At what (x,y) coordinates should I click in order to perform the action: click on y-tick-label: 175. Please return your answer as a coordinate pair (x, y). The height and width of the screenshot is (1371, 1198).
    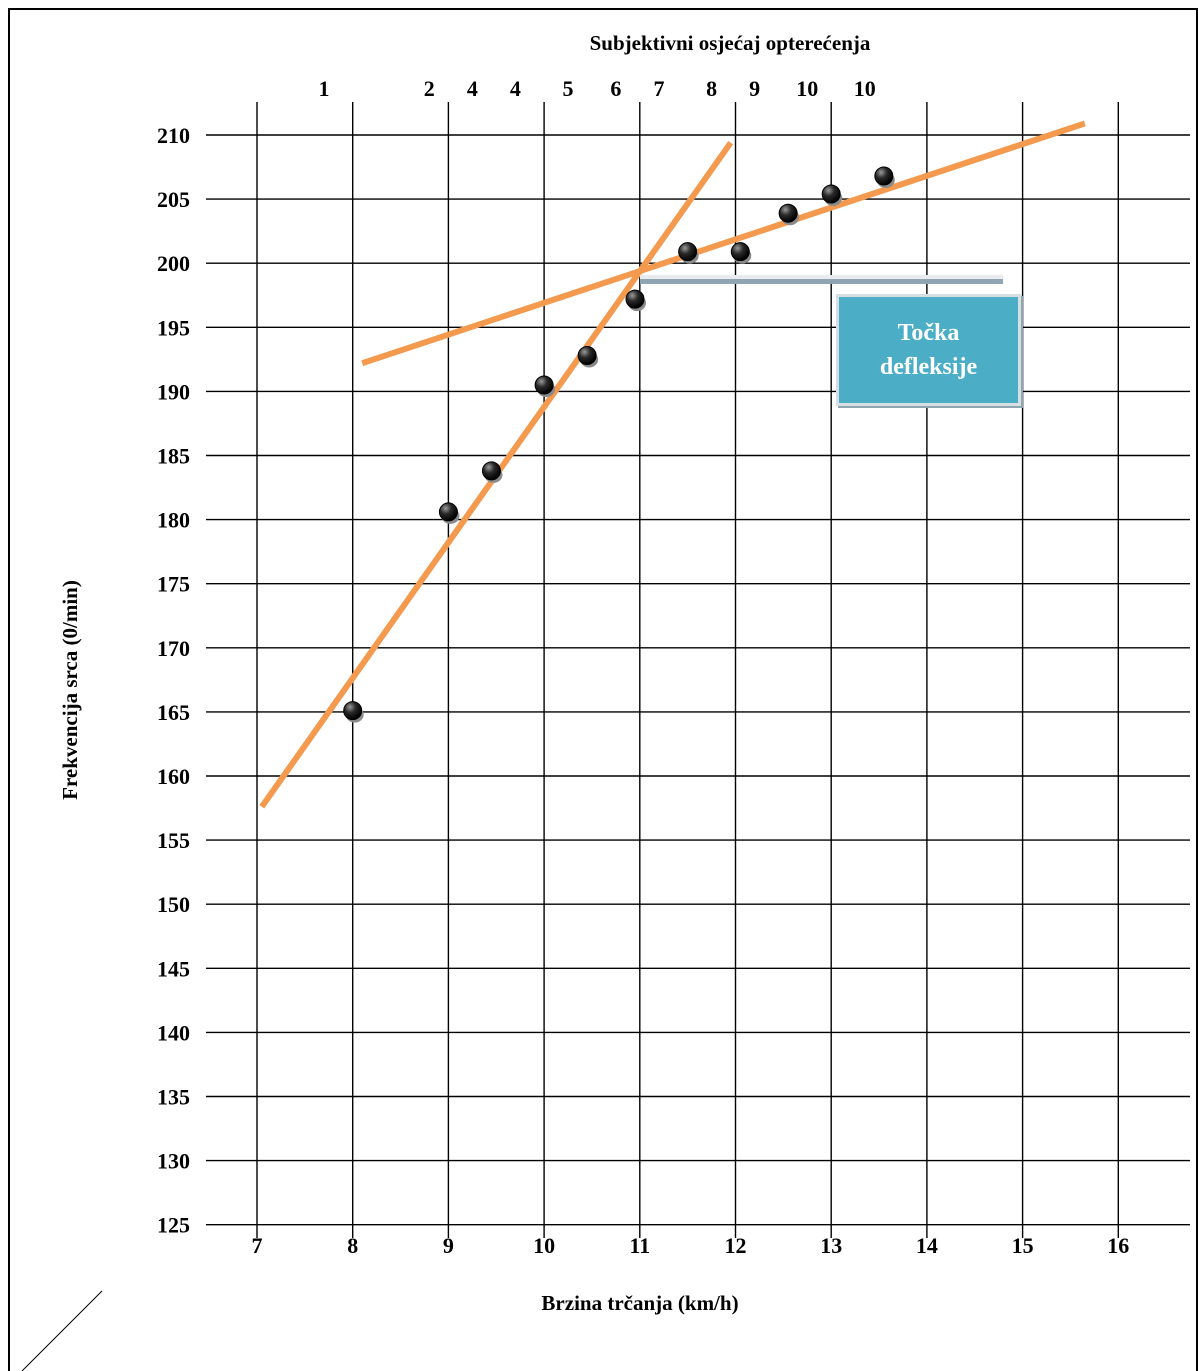
    Looking at the image, I should click on (173, 584).